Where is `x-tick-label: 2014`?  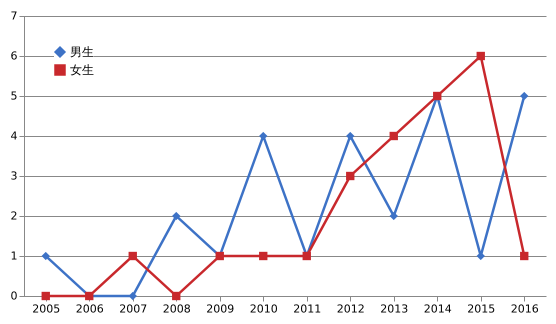
x-tick-label: 2014 is located at coordinates (438, 309).